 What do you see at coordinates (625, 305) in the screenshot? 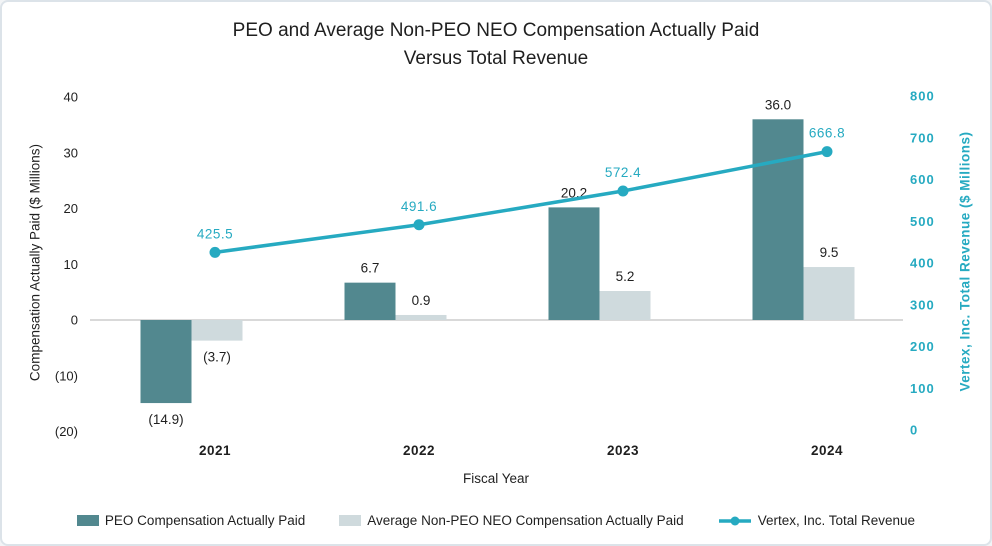
I see `bar-nonpeo-2023` at bounding box center [625, 305].